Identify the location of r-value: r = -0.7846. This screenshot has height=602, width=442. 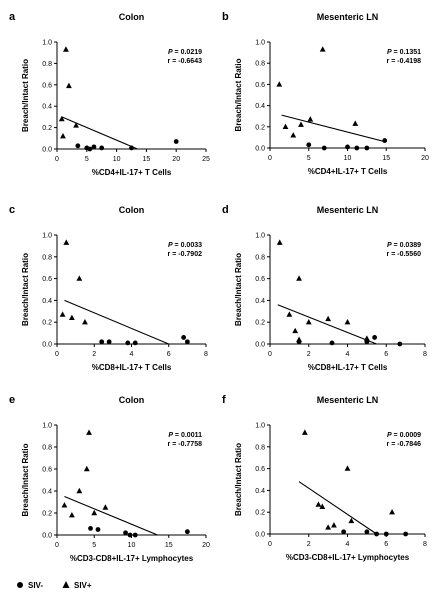
(404, 444).